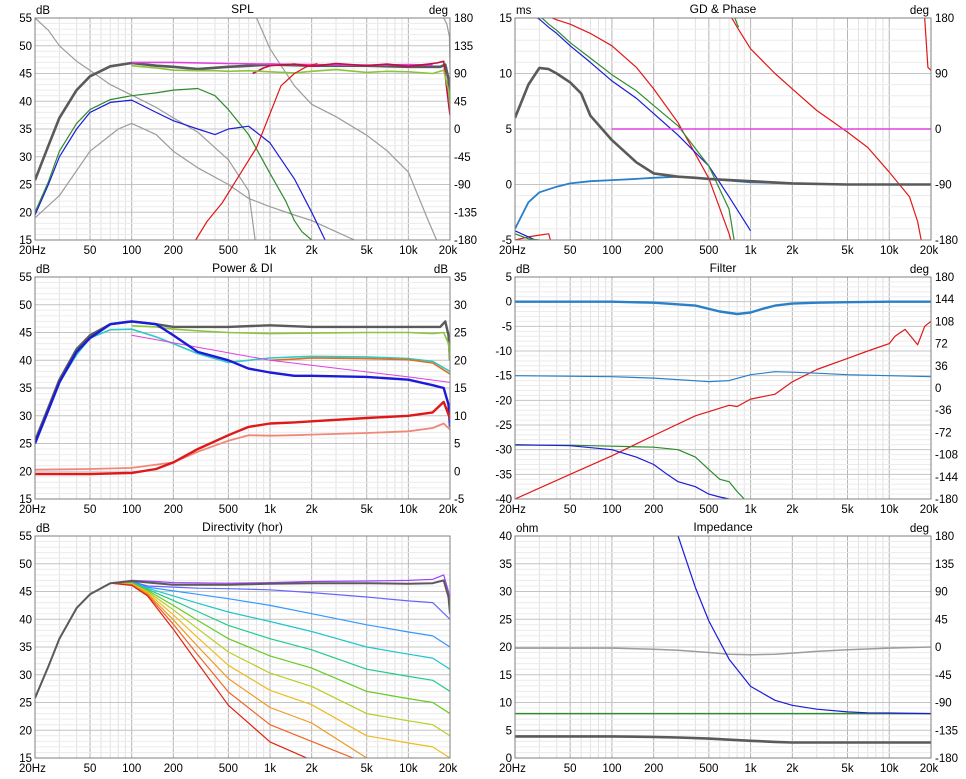  I want to click on dir-series, so click(242, 666).